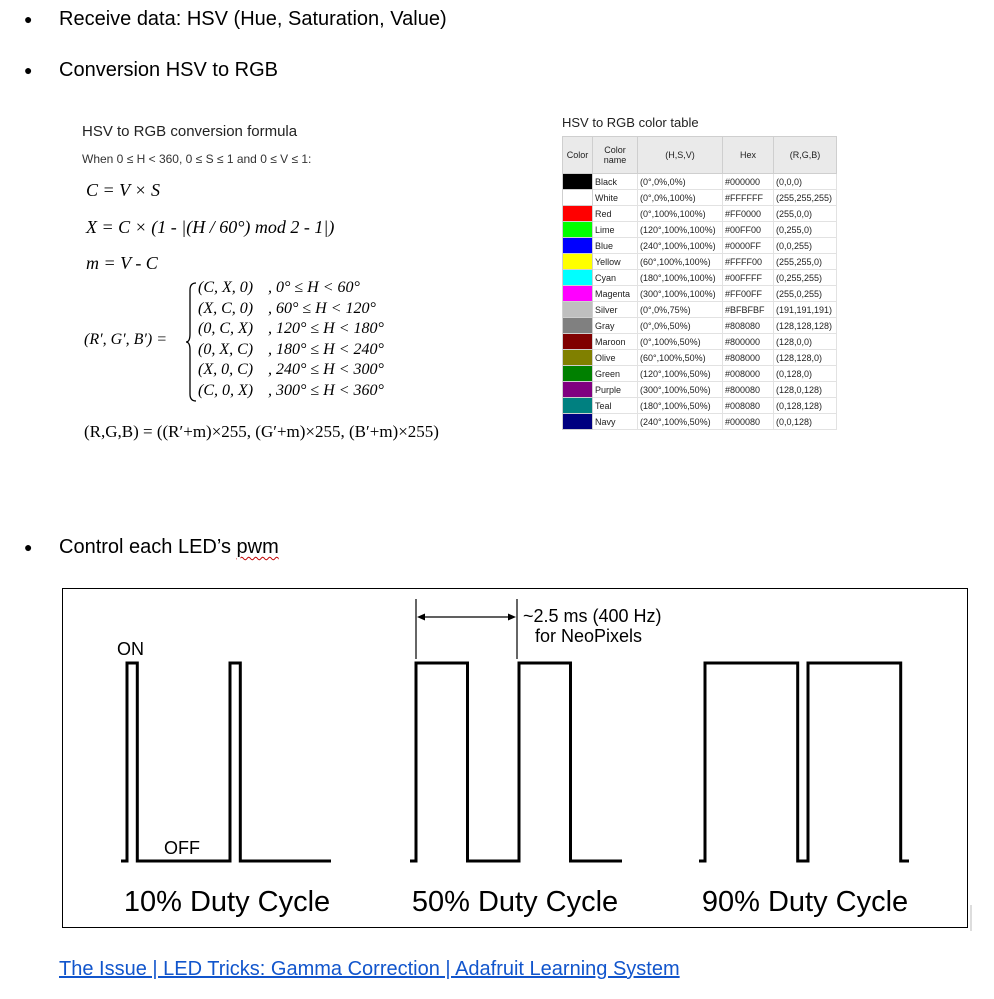 The width and height of the screenshot is (994, 999). What do you see at coordinates (680, 357) in the screenshot?
I see `cell-hsv: (60°,100%,50%)` at bounding box center [680, 357].